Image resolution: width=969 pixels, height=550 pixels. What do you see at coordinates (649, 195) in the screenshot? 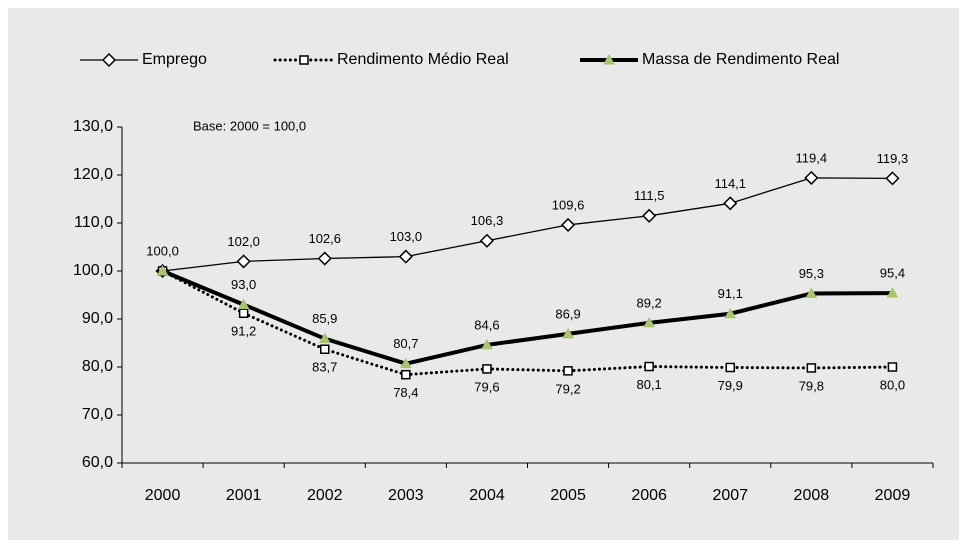
I see `data-label: 111,5` at bounding box center [649, 195].